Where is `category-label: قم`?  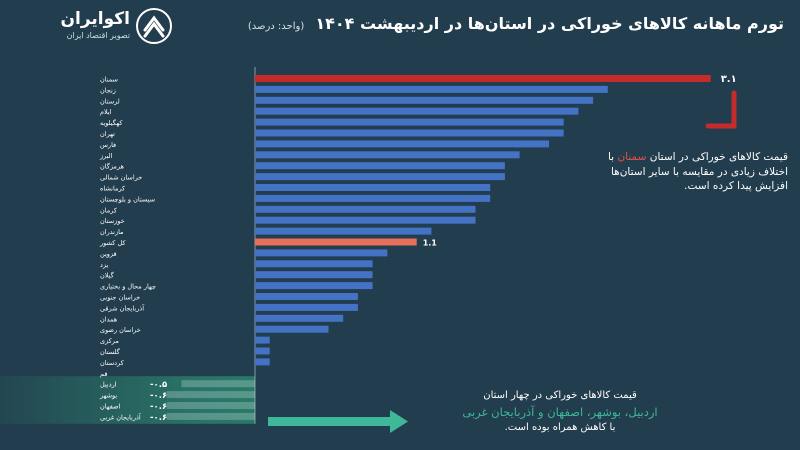 category-label: قم is located at coordinates (103, 374).